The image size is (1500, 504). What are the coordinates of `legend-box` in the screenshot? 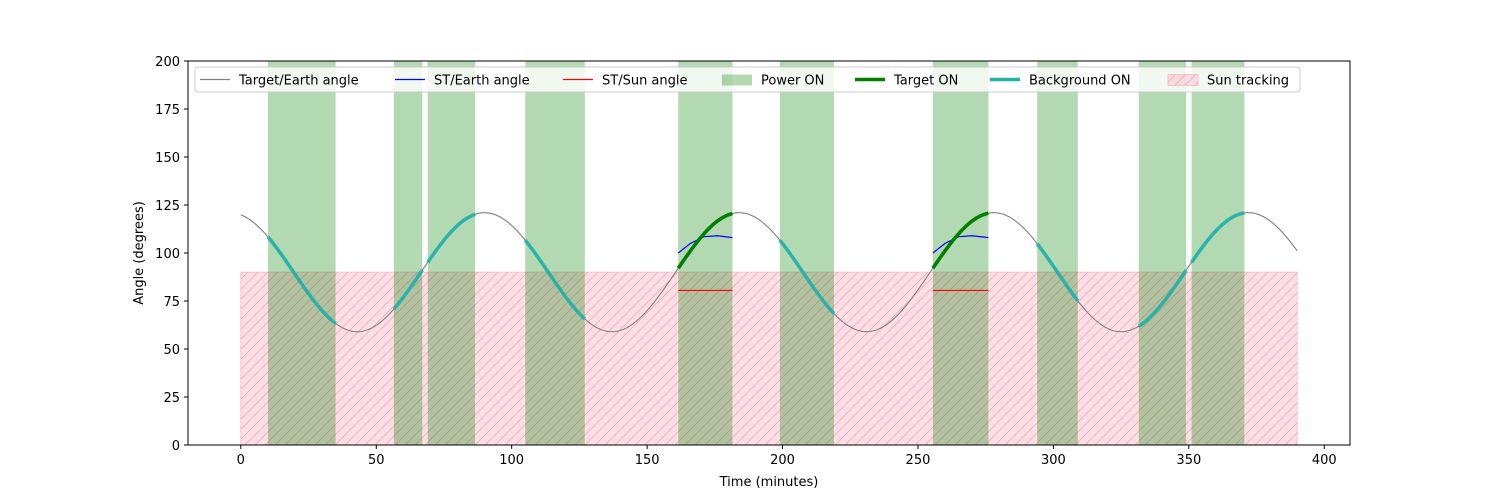 It's located at (747, 79).